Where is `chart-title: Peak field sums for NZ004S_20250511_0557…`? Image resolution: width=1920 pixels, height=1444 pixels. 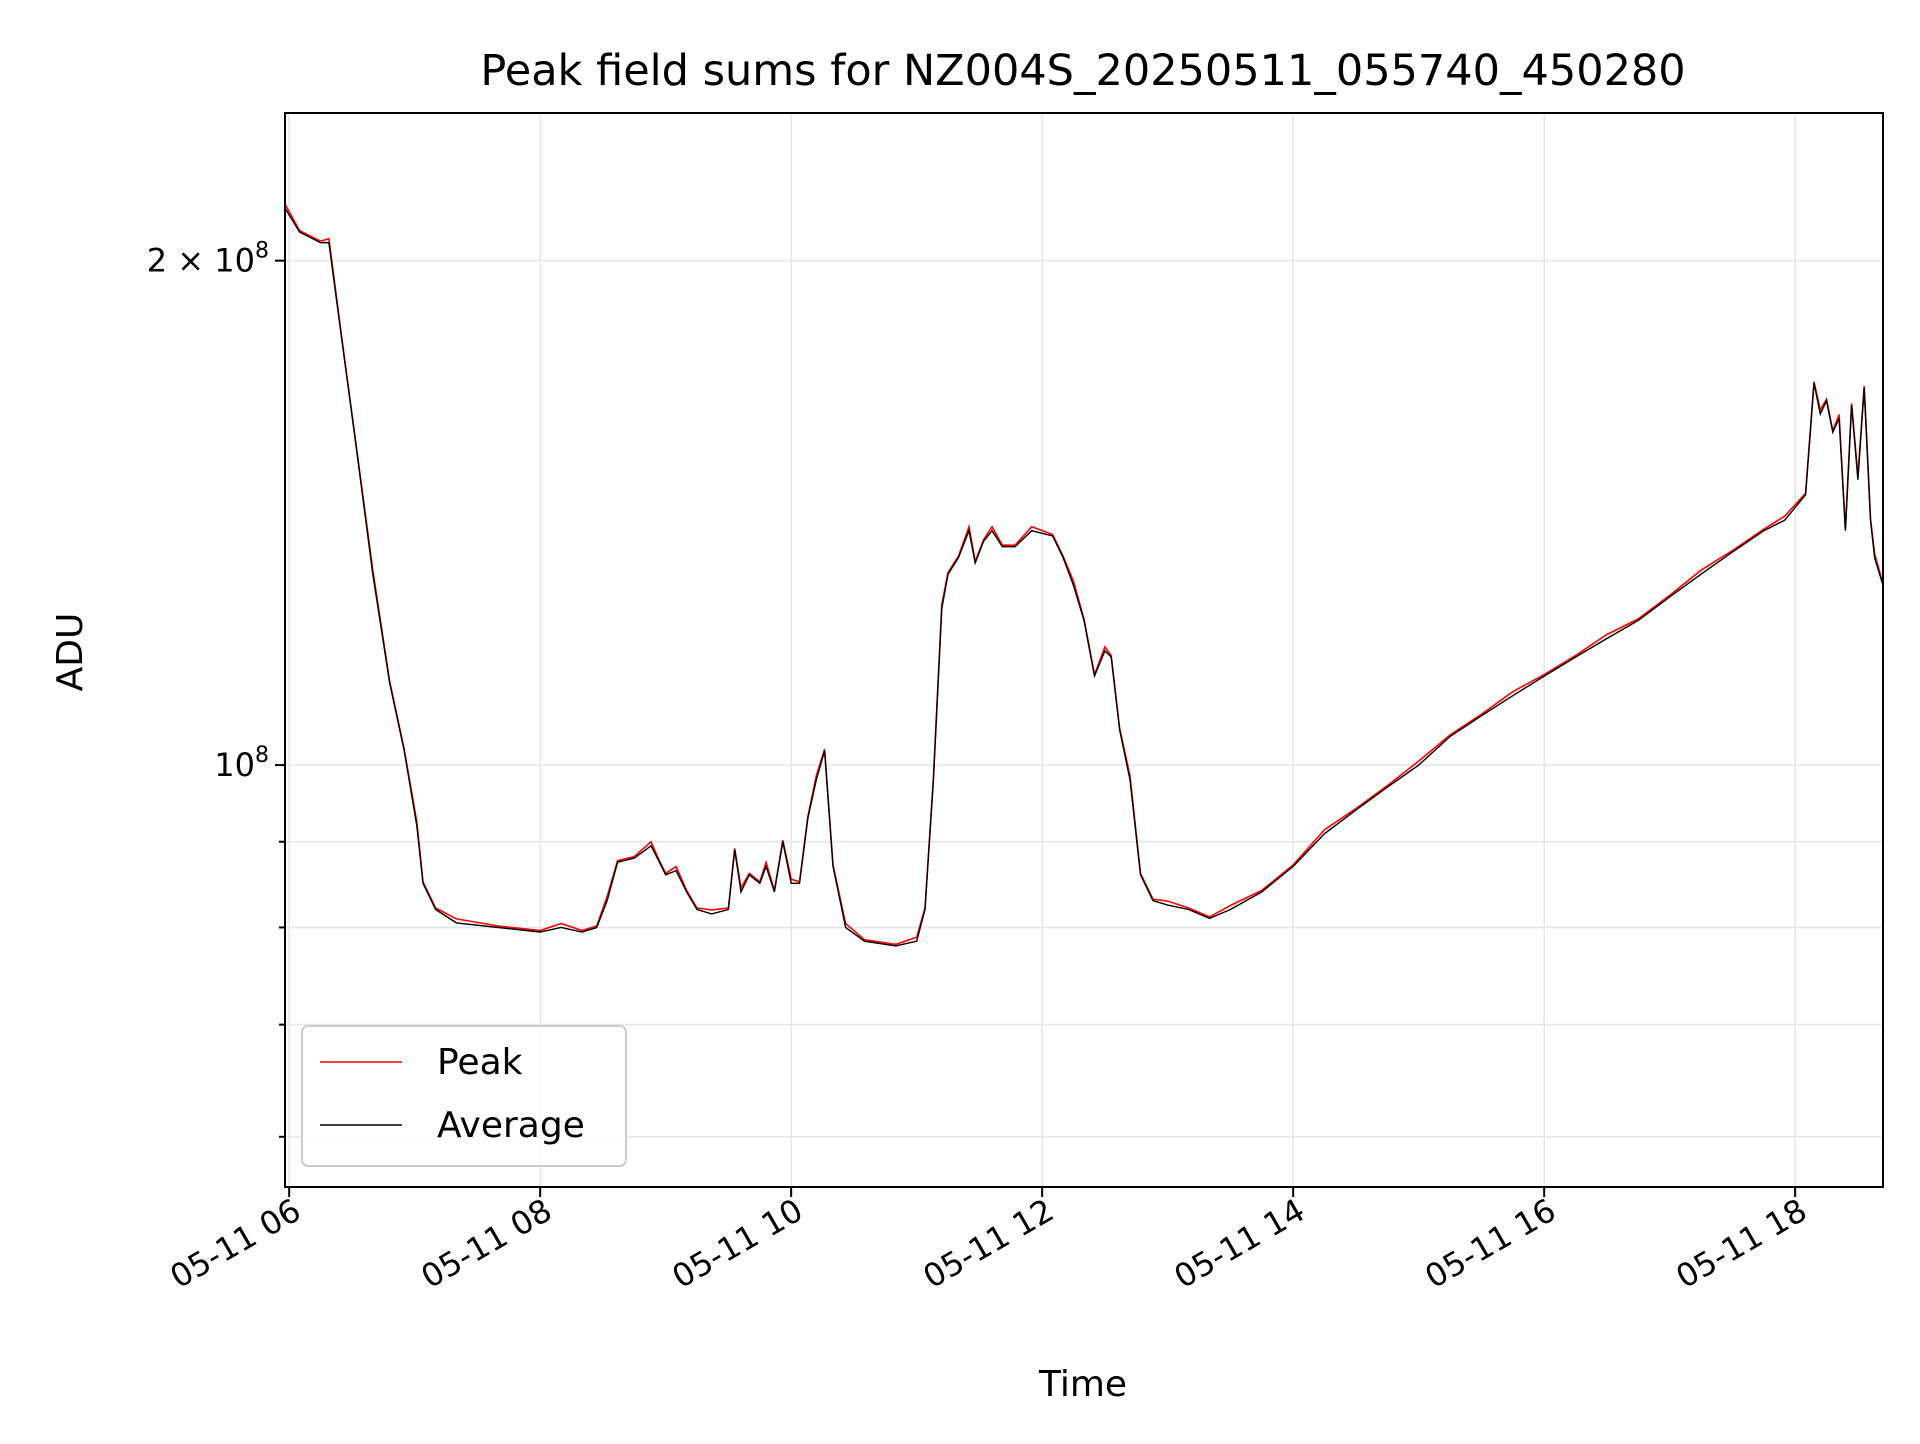 chart-title: Peak field sums for NZ004S_20250511_0557… is located at coordinates (1082, 71).